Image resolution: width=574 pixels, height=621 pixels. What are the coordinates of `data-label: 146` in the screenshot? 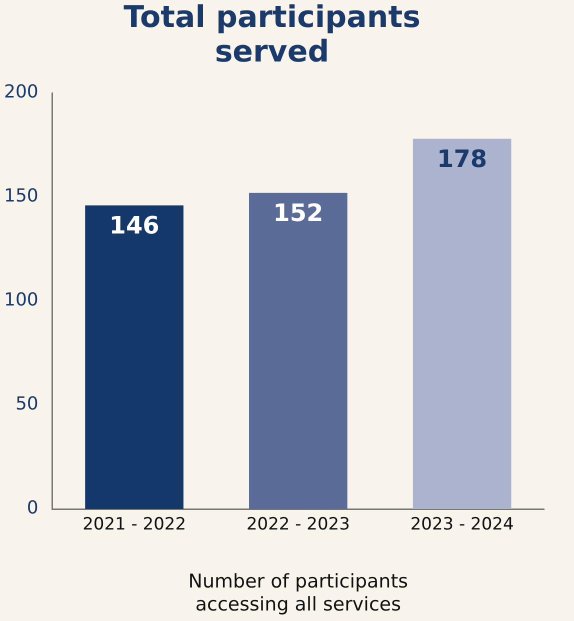 It's located at (134, 226).